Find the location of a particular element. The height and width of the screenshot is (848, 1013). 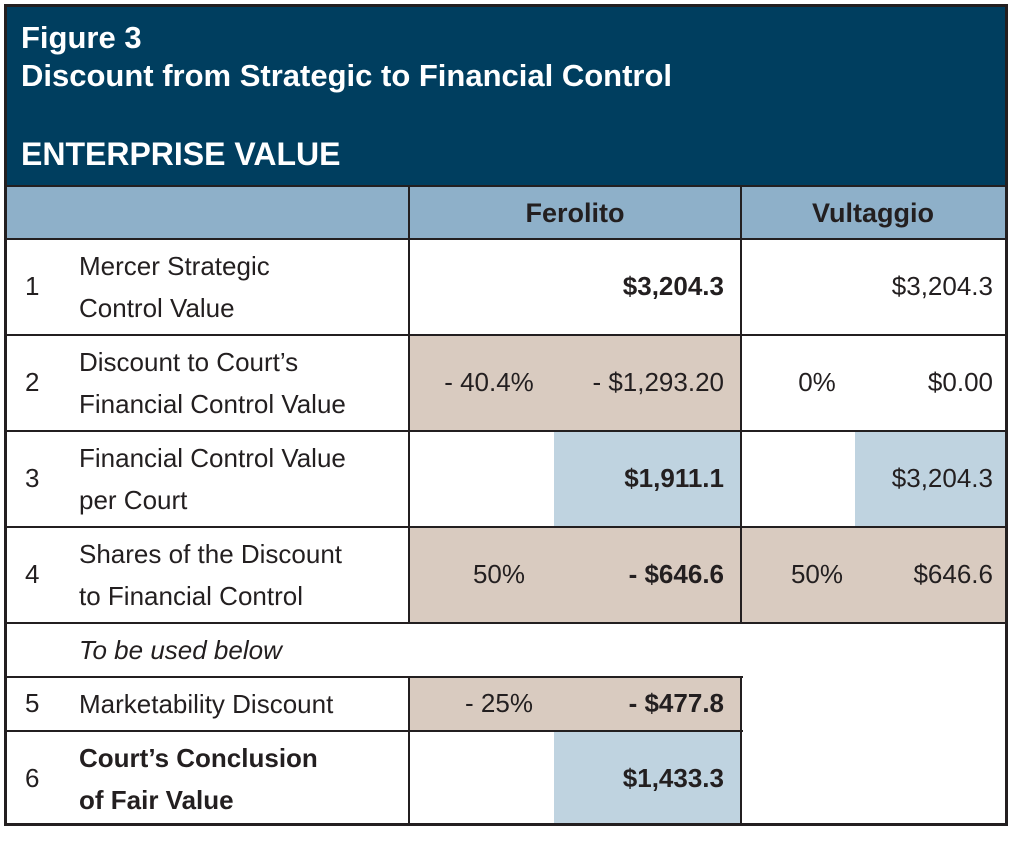

rule-col-vultaggio is located at coordinates (741, 404).